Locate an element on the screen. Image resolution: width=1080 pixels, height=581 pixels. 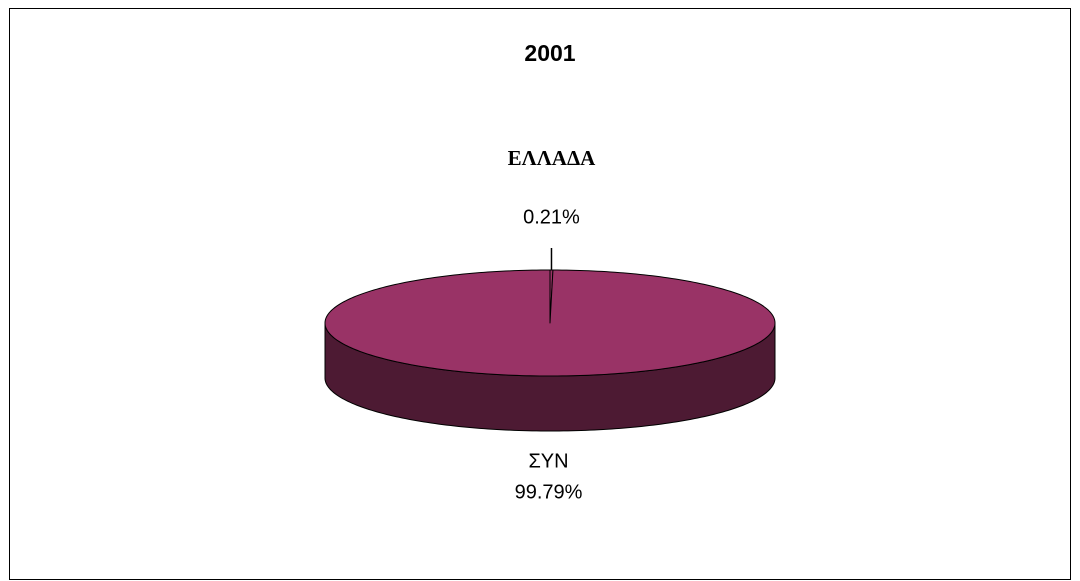
category-label: ΣΥΝ is located at coordinates (548, 461).